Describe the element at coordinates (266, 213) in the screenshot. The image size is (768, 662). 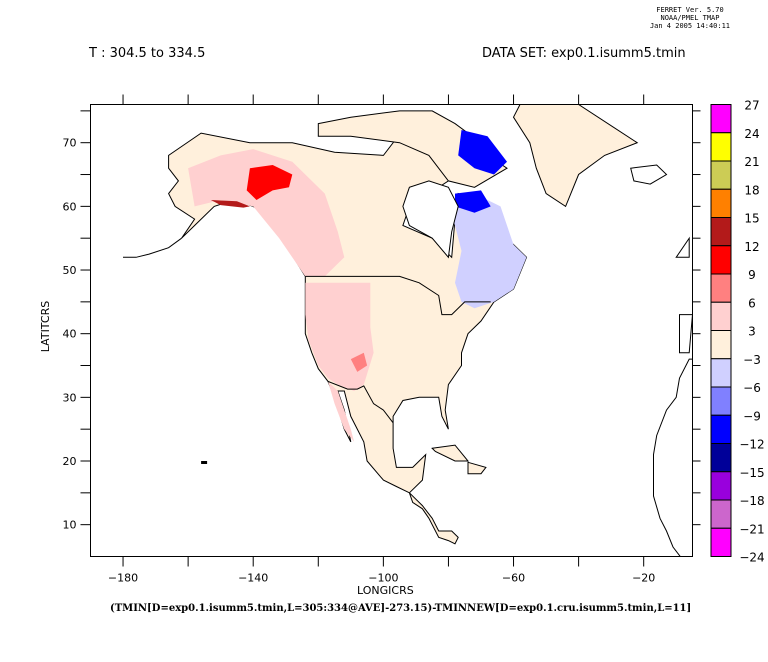
I see `warm-anomaly-alaska` at that location.